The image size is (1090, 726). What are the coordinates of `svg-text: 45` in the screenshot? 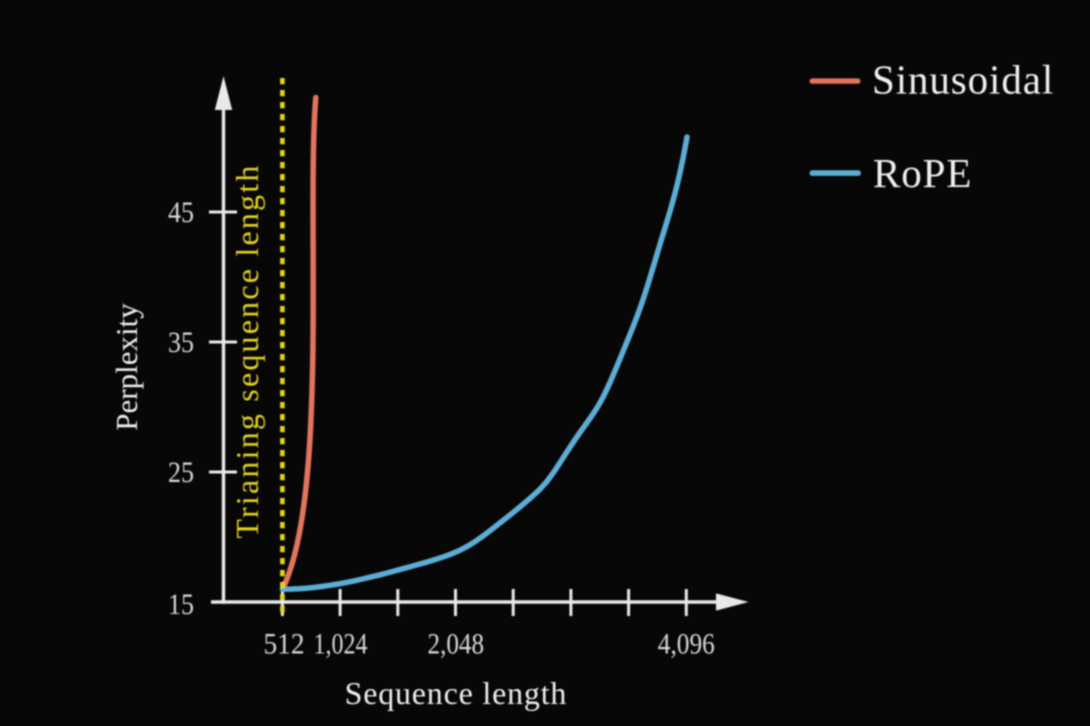 It's located at (181, 212).